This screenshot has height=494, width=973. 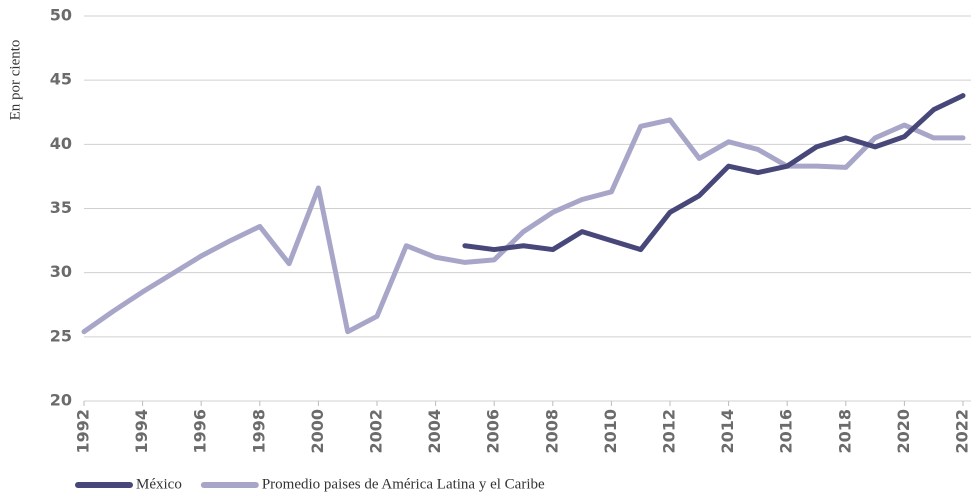 I want to click on x-tick-label: 1998, so click(x=258, y=431).